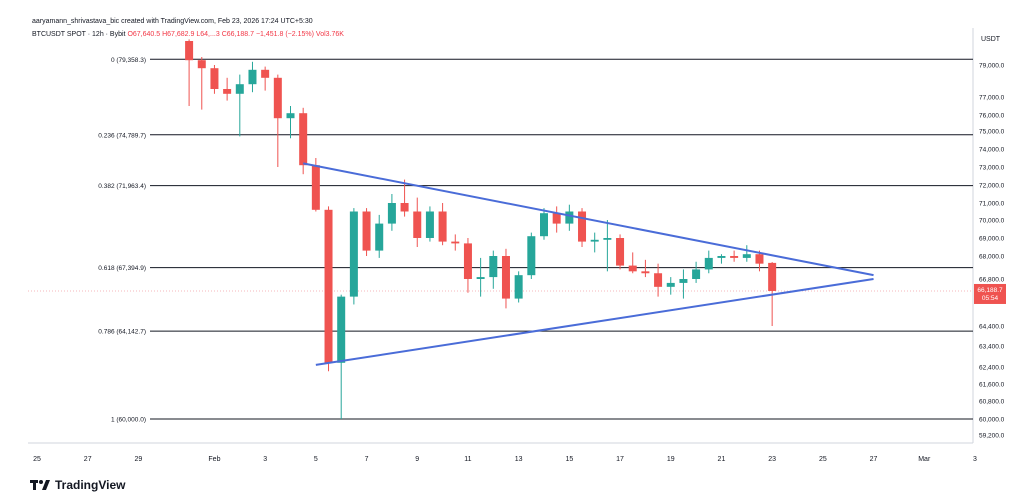  I want to click on y-tick-label: 61,600.0, so click(992, 385).